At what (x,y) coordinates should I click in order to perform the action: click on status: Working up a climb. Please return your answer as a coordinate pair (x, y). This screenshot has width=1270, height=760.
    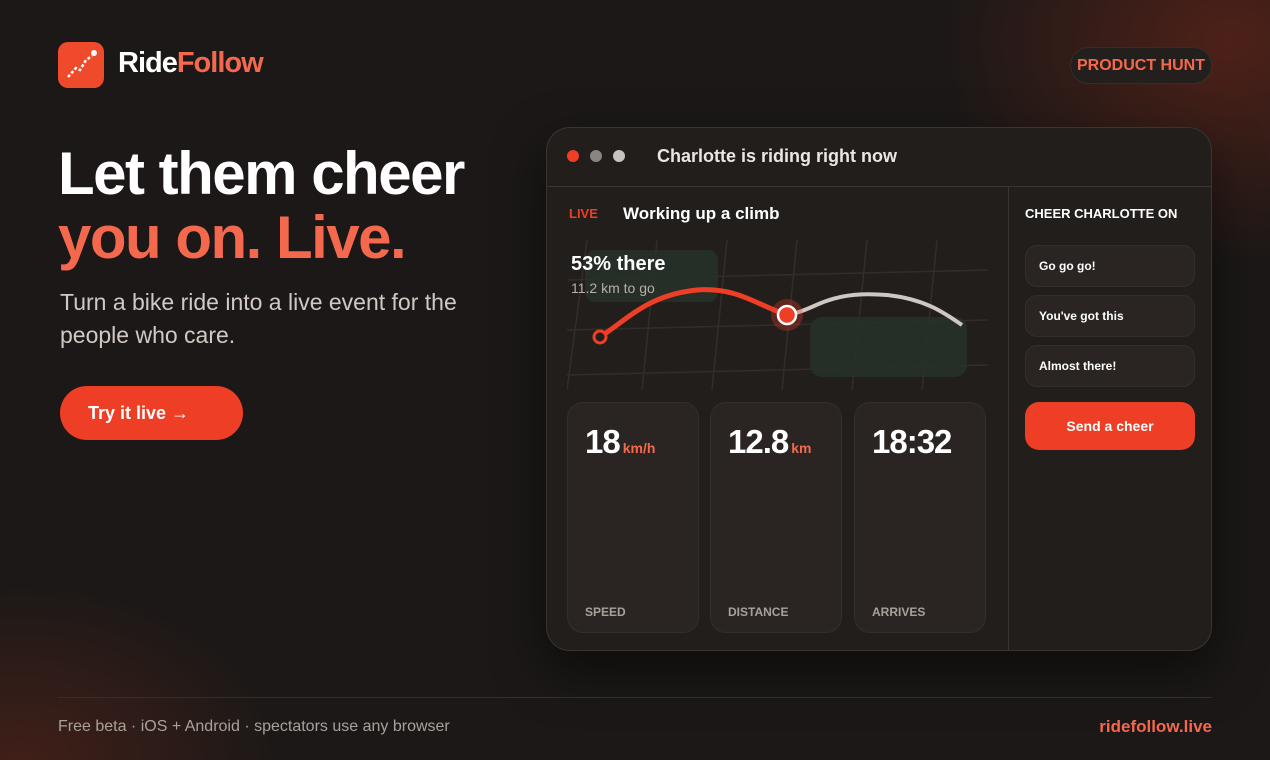
    Looking at the image, I should click on (701, 213).